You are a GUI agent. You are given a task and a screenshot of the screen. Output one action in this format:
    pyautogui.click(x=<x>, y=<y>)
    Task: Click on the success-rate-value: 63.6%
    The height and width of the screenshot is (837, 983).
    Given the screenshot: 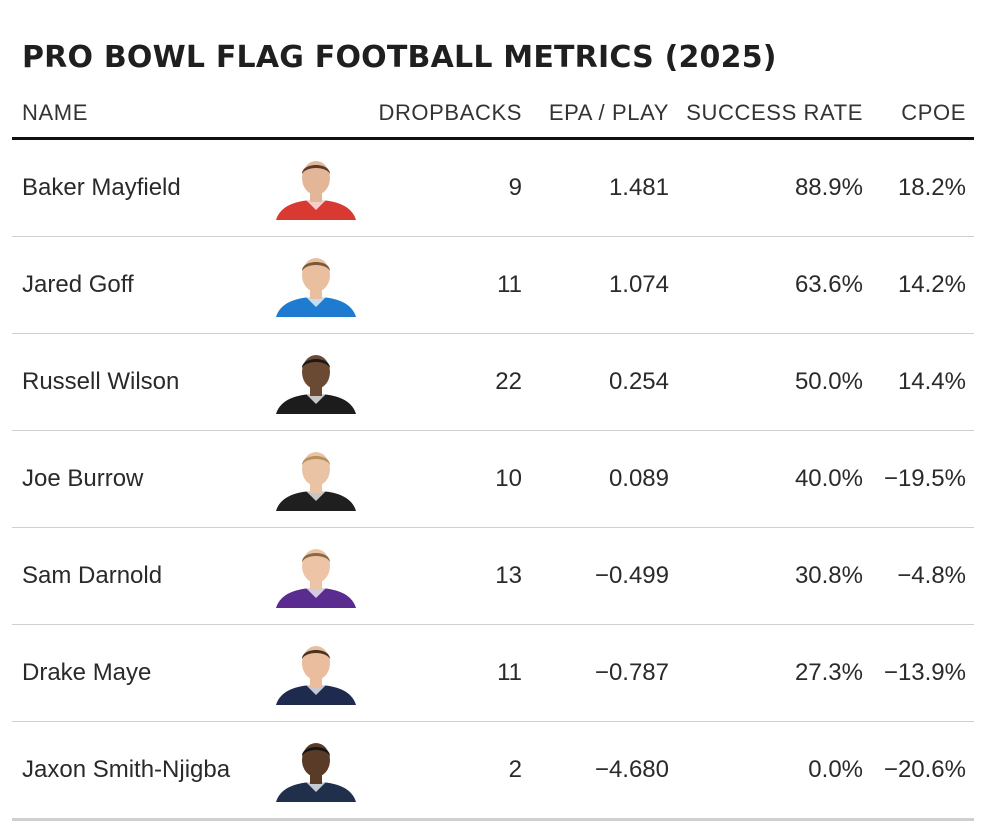 What is the action you would take?
    pyautogui.click(x=828, y=284)
    